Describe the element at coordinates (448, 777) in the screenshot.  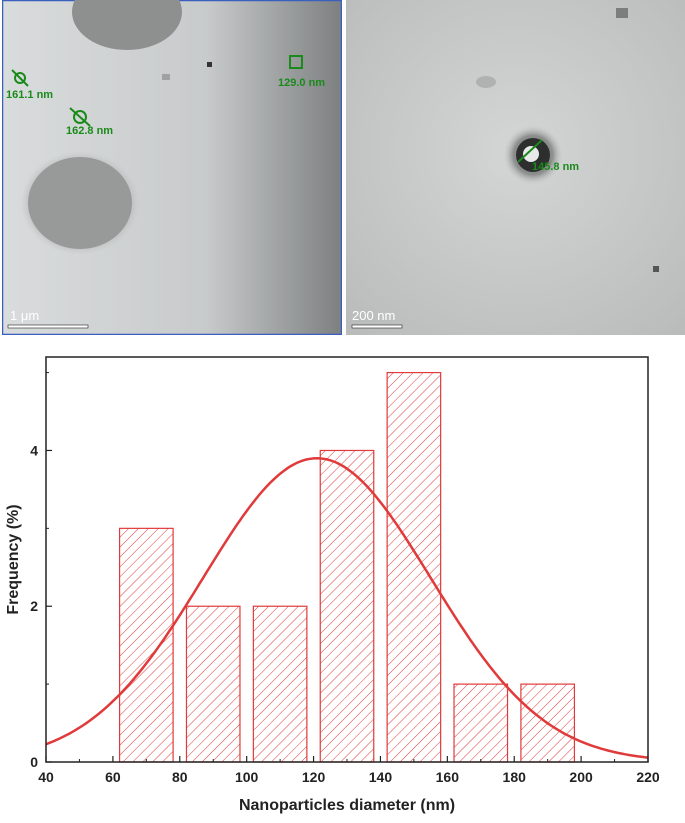
I see `x-tick-label: 160` at that location.